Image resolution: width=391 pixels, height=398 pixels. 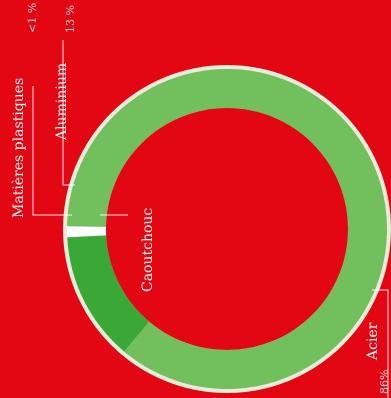 I want to click on leader-line-plastiques, so click(x=52, y=151).